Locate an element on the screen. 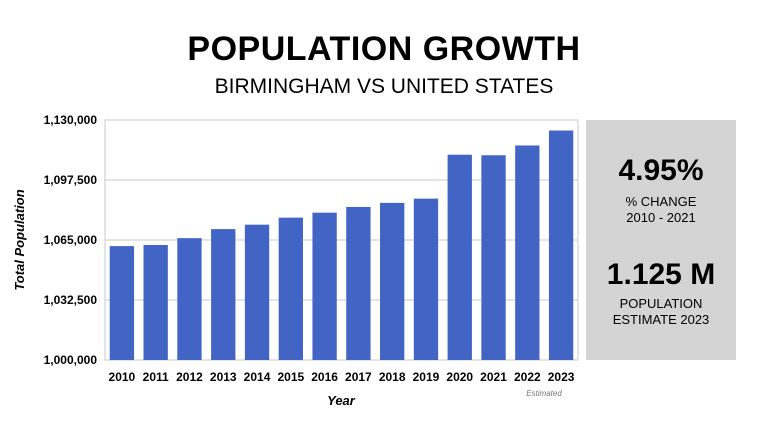 This screenshot has width=768, height=432. x-tick-label: 2010 is located at coordinates (122, 377).